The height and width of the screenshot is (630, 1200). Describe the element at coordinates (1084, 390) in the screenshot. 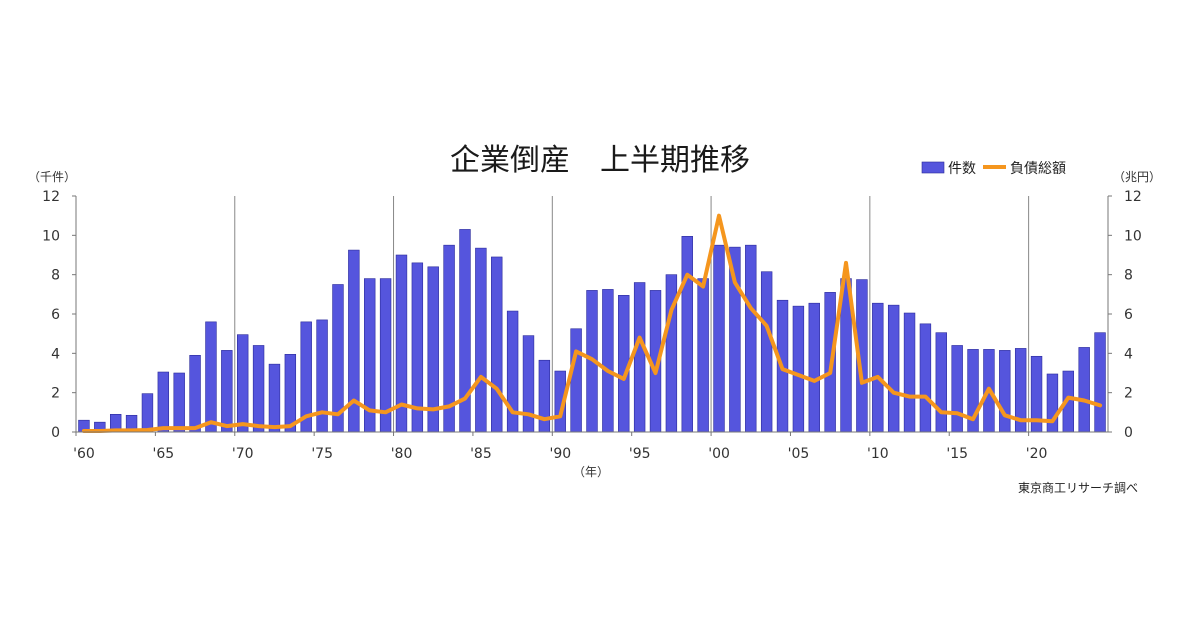

I see `bar-2023` at that location.